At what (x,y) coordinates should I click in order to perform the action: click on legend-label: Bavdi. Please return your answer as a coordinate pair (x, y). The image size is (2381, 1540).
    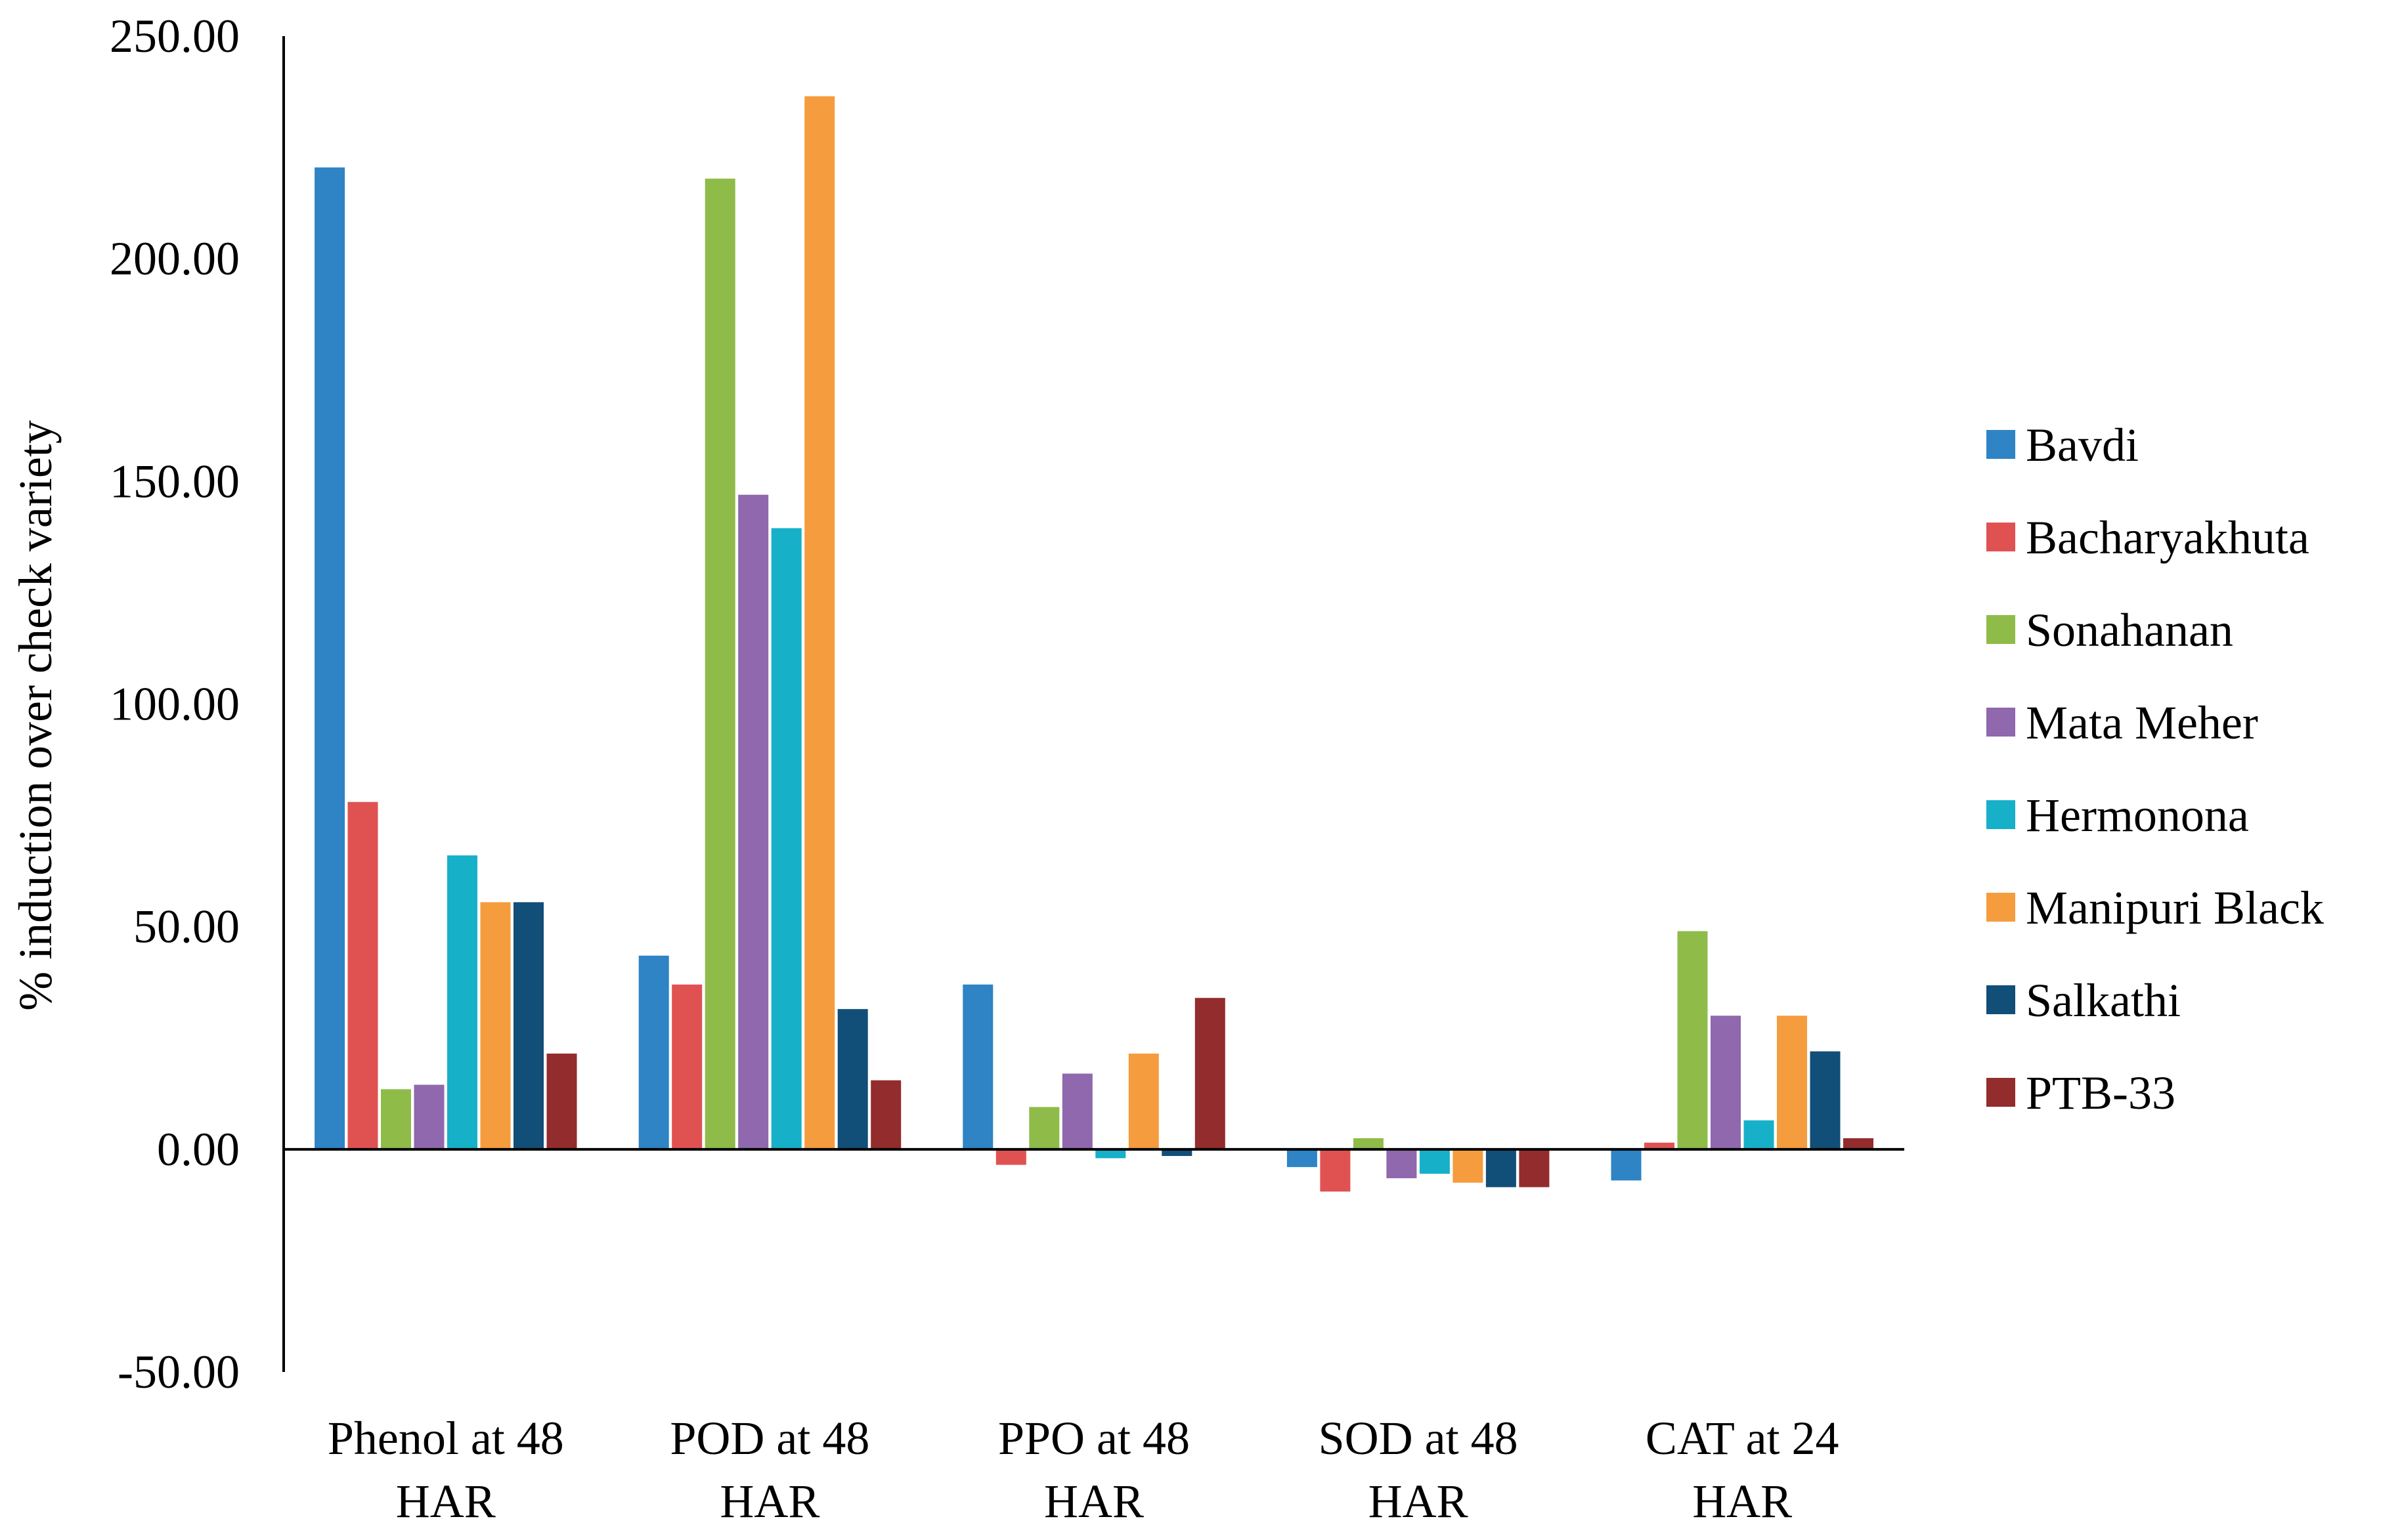
    Looking at the image, I should click on (2082, 445).